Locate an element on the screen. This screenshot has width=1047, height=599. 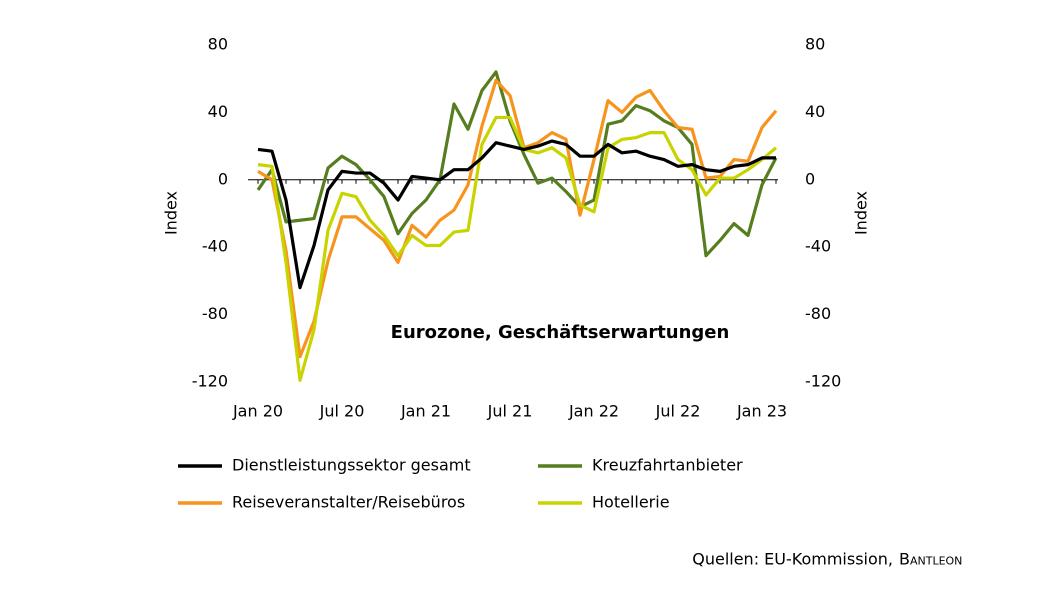
source: Quellen: EU-Kommission, is located at coordinates (792, 559).